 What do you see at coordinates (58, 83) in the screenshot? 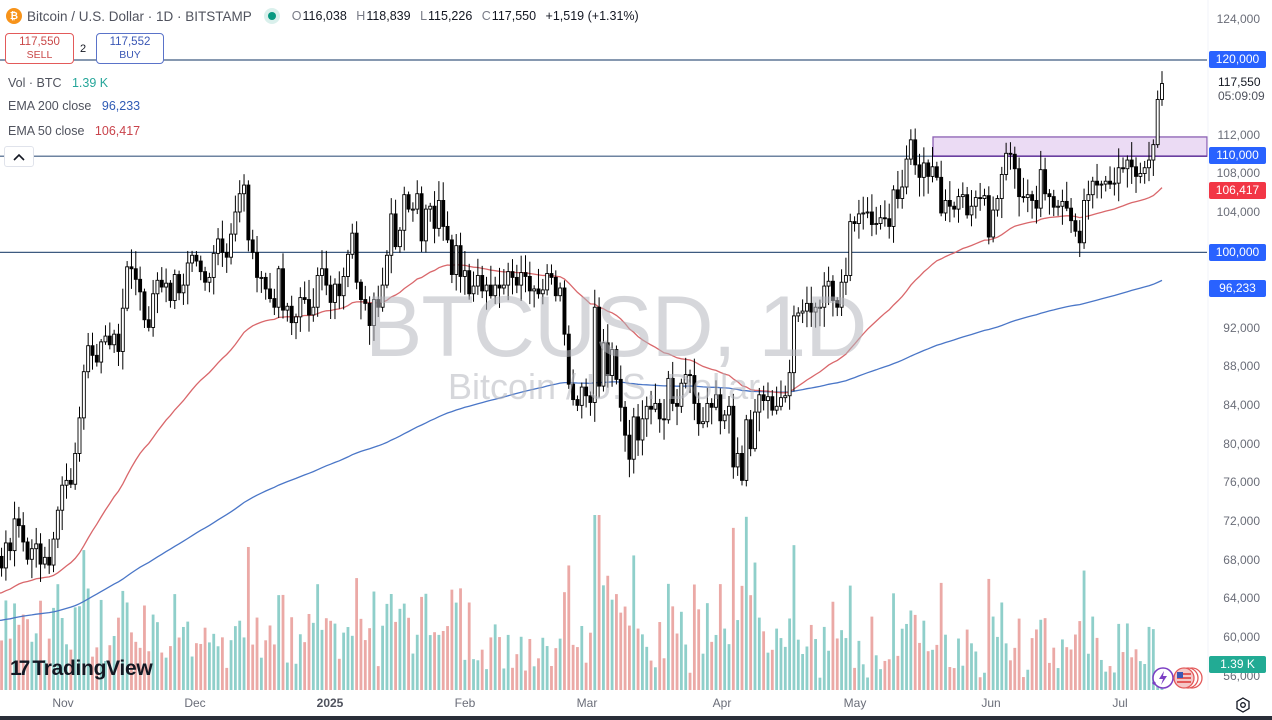
I see `volume-legend: Vol · BTC 1.39 K` at bounding box center [58, 83].